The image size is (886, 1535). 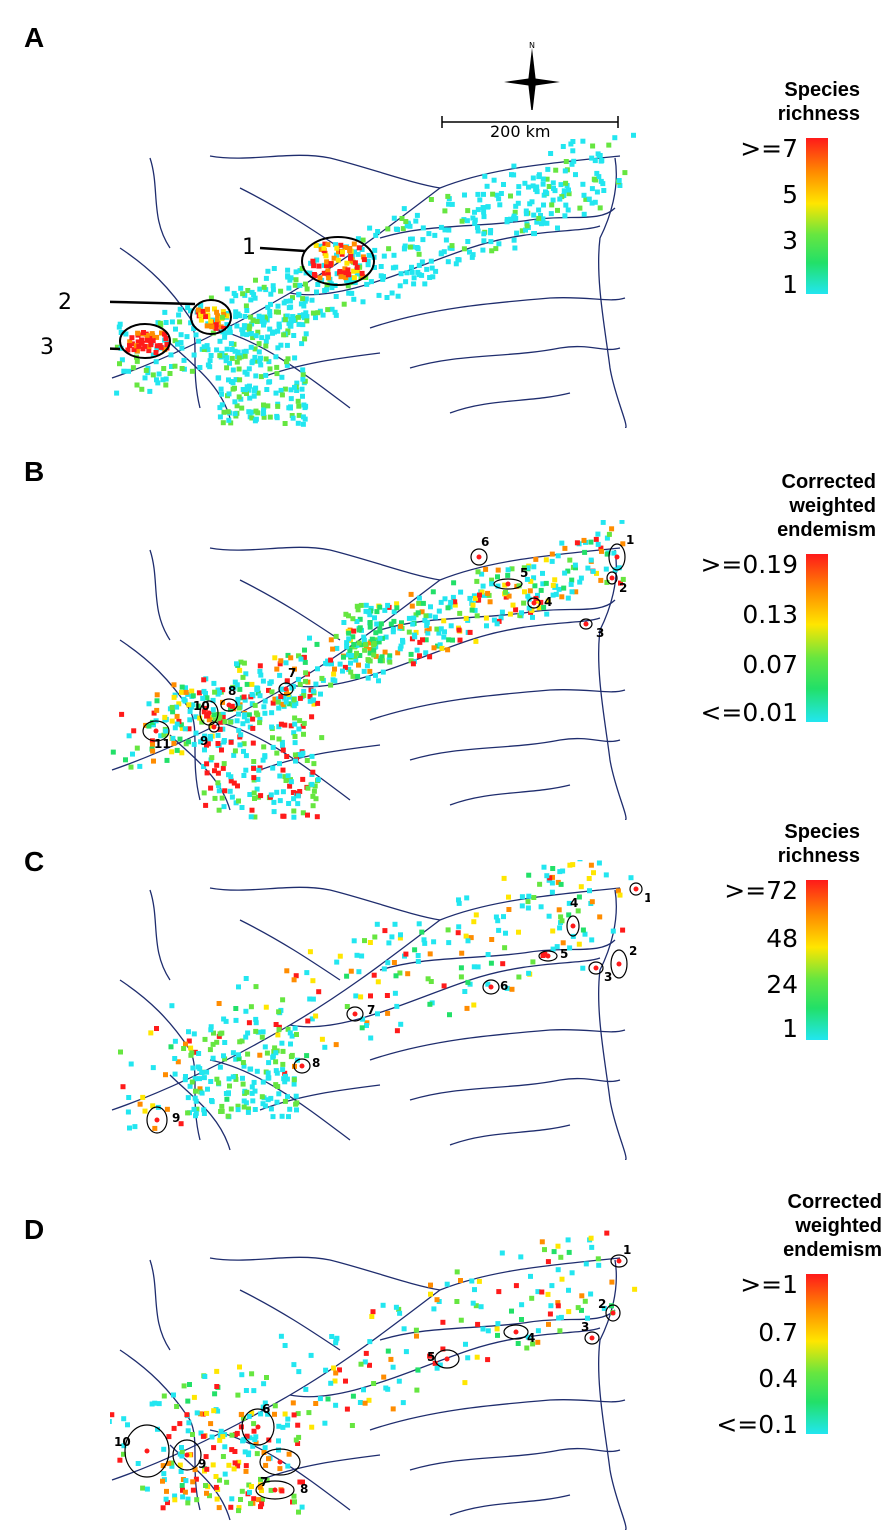 I want to click on legend-color-bar, so click(x=817, y=216).